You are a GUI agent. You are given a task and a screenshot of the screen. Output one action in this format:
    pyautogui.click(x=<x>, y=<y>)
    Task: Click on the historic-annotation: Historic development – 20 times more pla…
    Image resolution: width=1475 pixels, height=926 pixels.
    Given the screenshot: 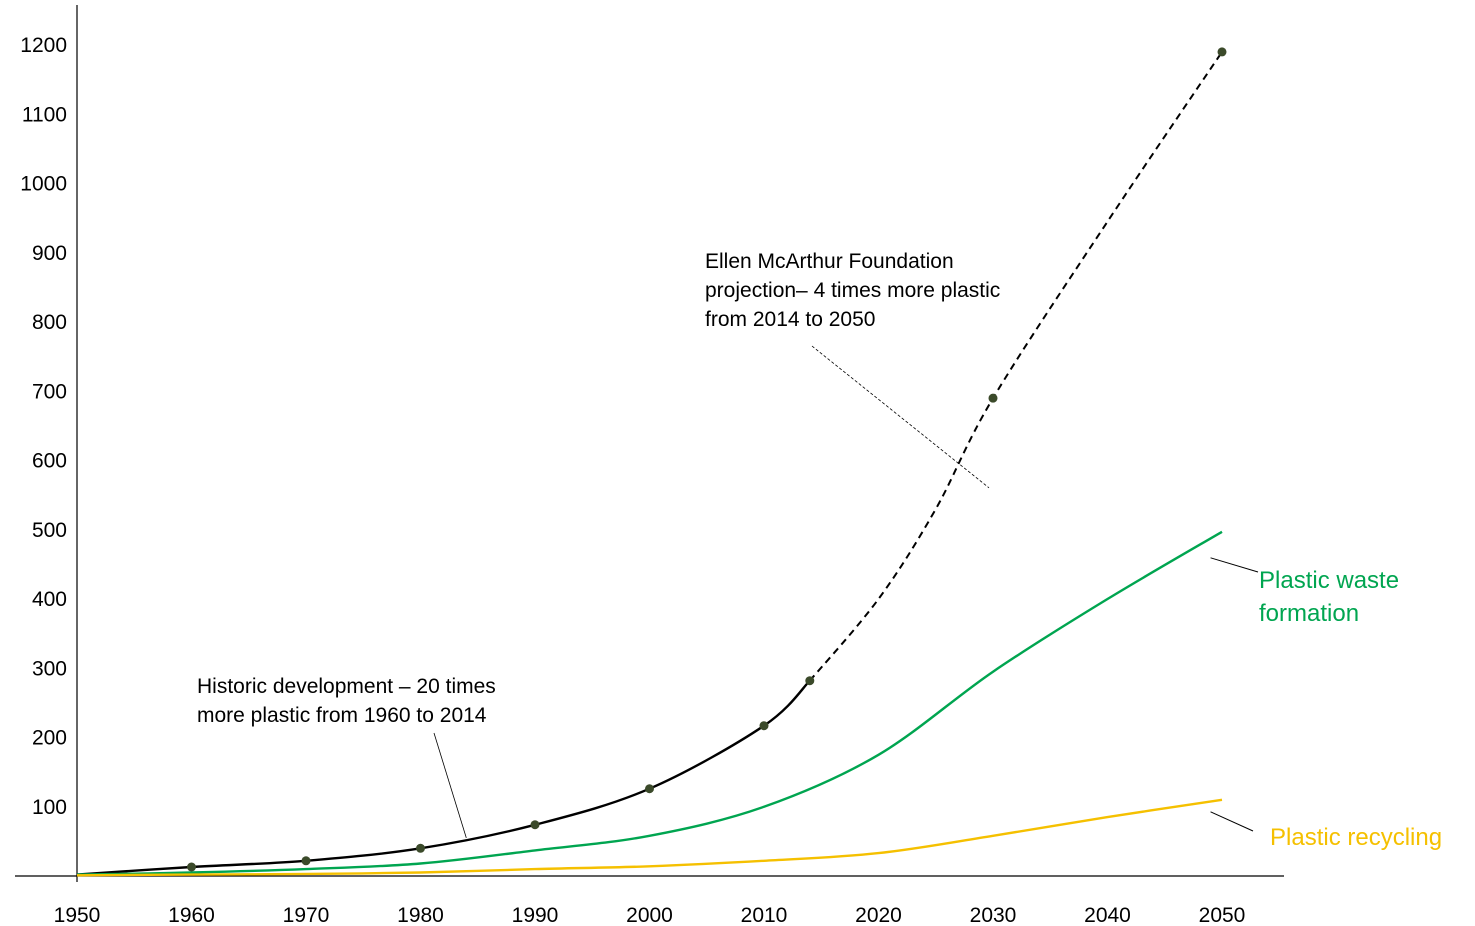 What is the action you would take?
    pyautogui.click(x=349, y=701)
    